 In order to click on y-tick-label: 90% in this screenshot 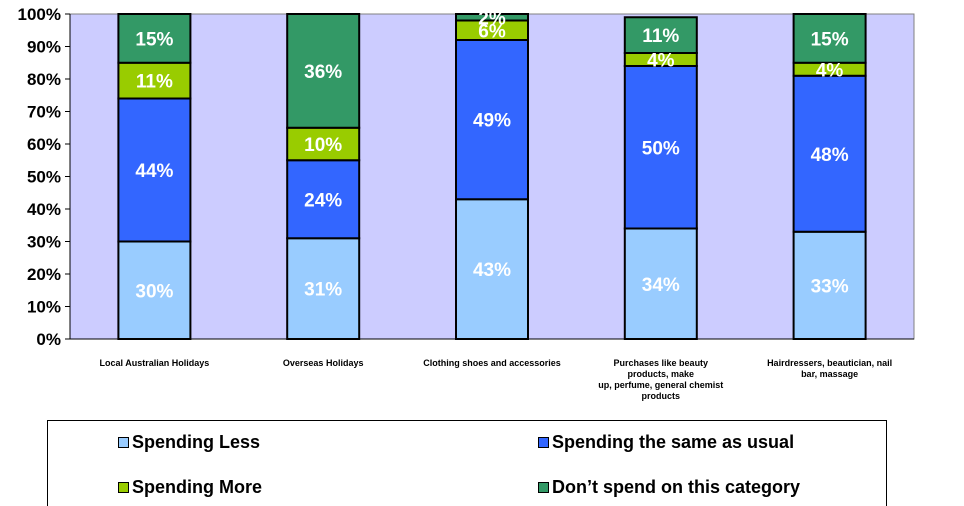, I will do `click(44, 47)`.